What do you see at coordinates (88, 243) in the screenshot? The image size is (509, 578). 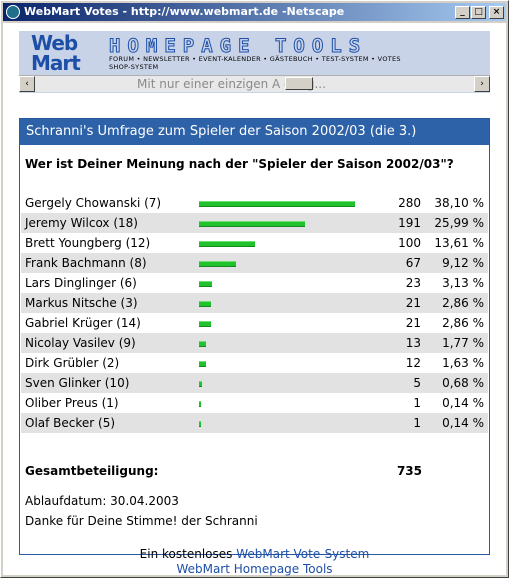 I see `option-label: Brett Youngberg (12)` at bounding box center [88, 243].